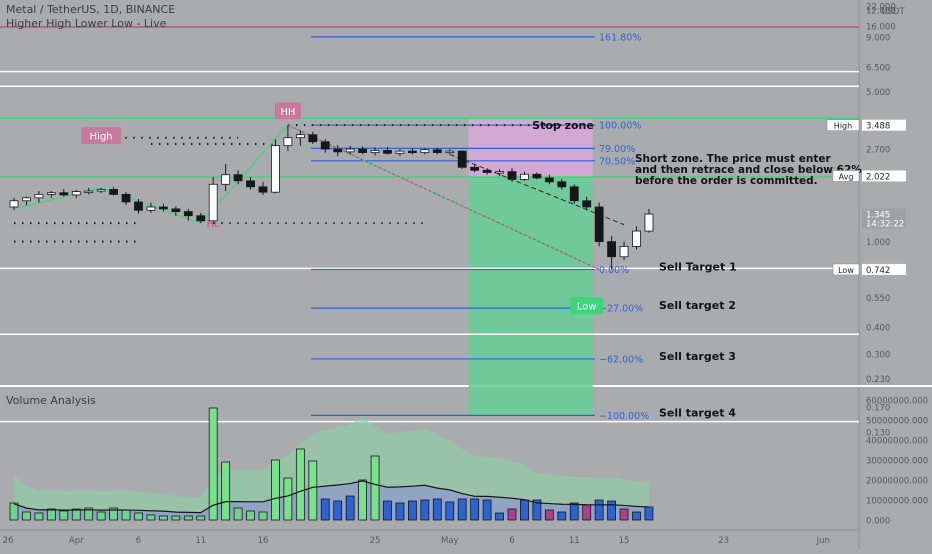 This screenshot has width=932, height=554. I want to click on indicator-title: Higher High Lower Low - Live, so click(86, 23).